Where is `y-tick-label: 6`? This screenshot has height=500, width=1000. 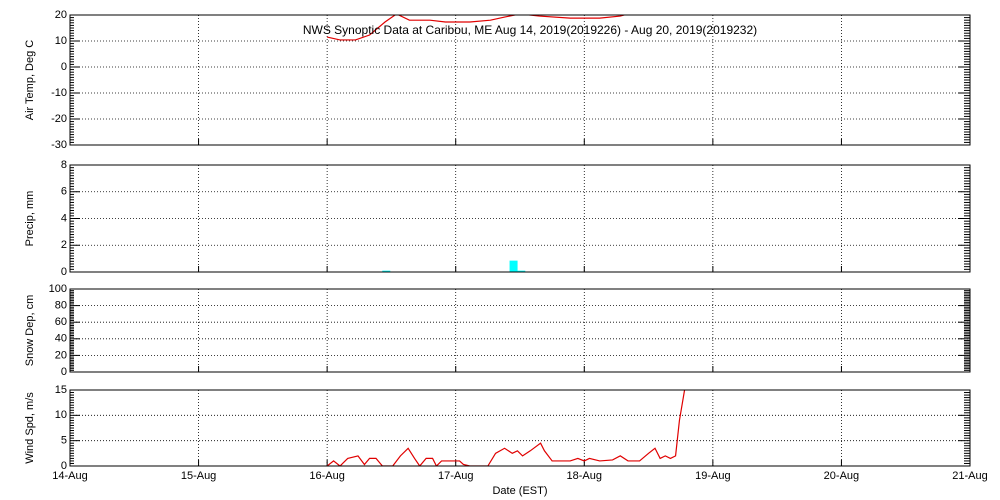 y-tick-label: 6 is located at coordinates (64, 192).